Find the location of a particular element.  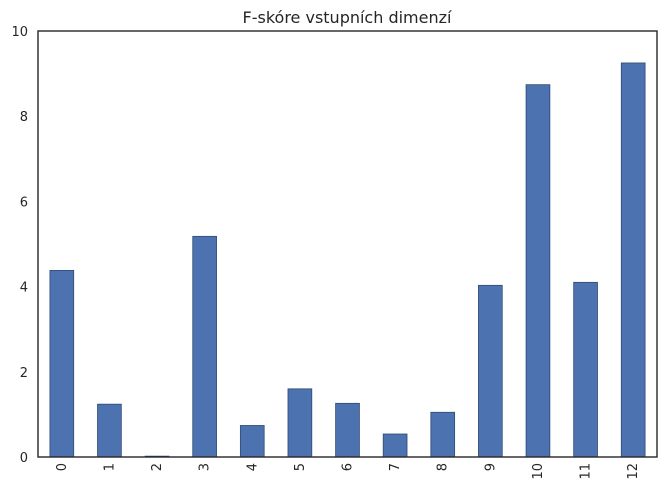

y-tick-label: 4 is located at coordinates (24, 288).